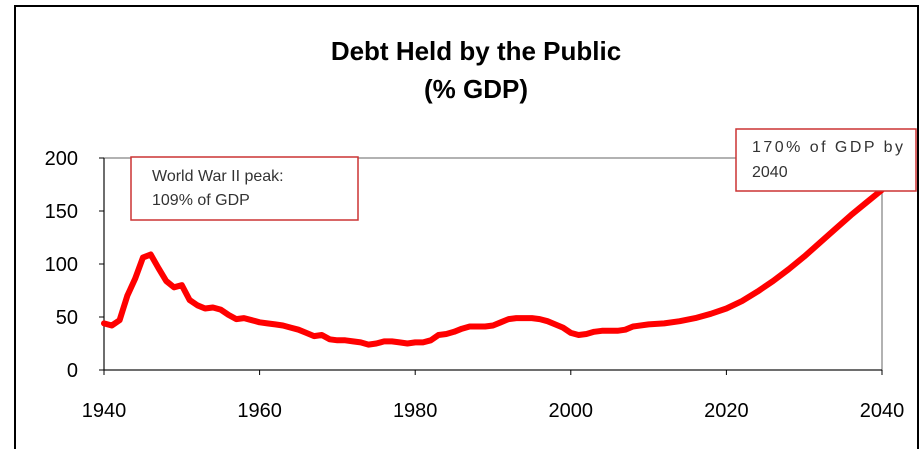  I want to click on annotation-ww2-box, so click(244, 188).